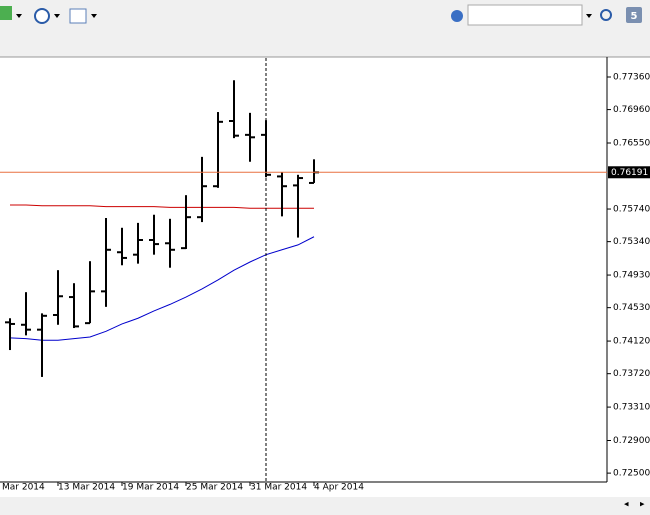  Describe the element at coordinates (86, 488) in the screenshot. I see `x-tick-label: 13 Mar 2014` at that location.